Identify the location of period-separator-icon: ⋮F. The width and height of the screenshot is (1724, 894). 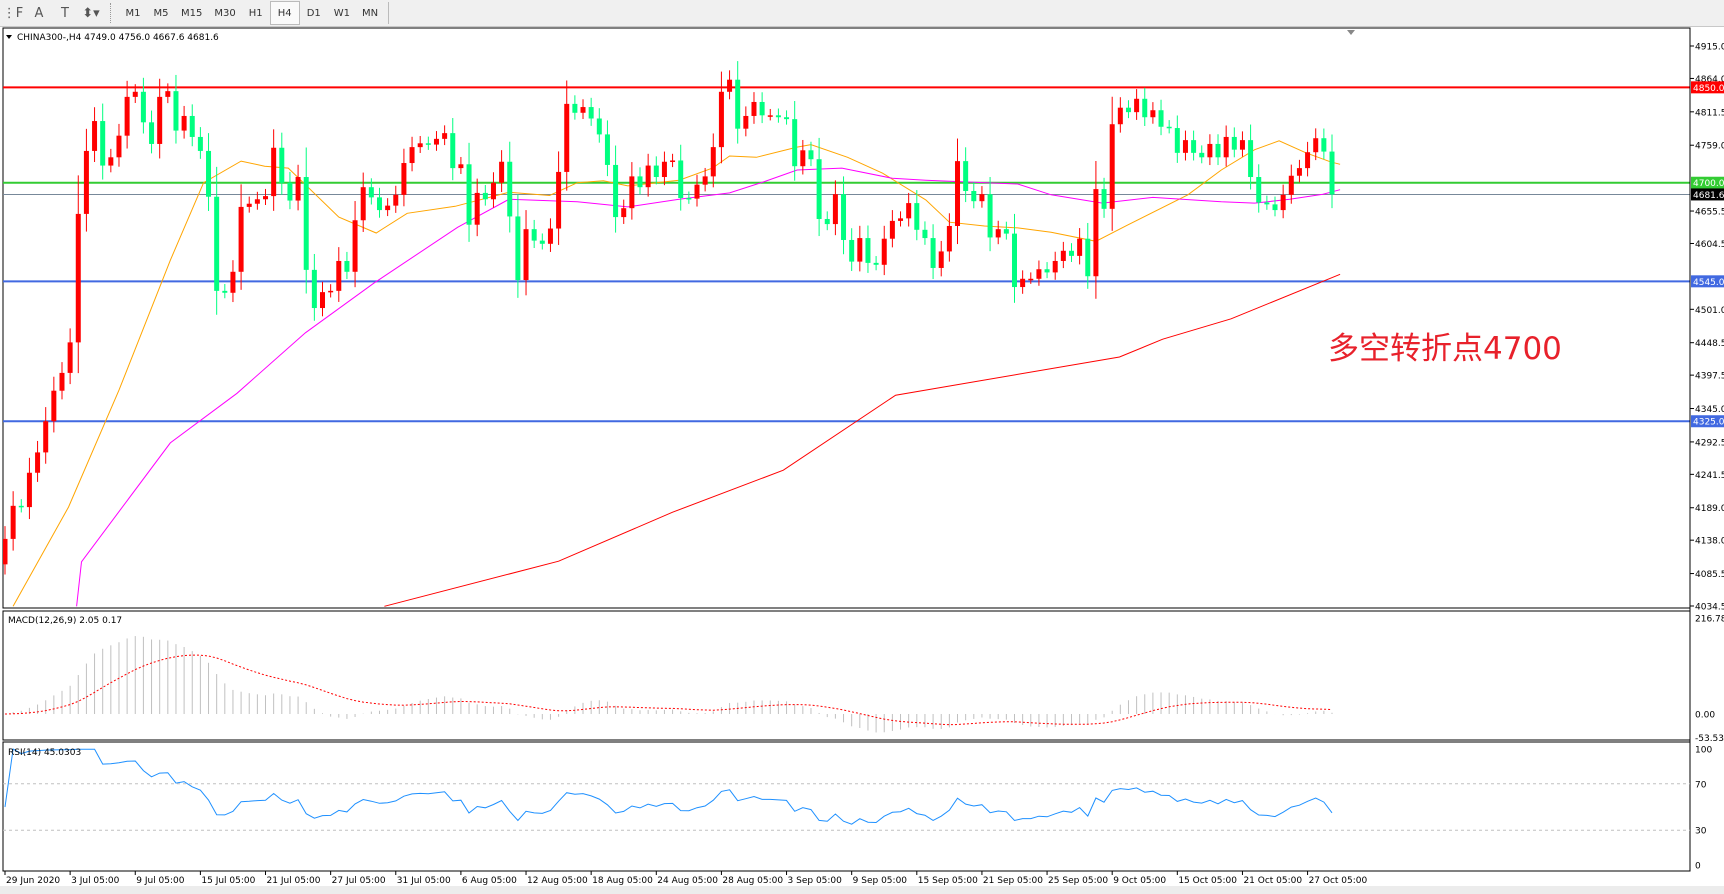
(13, 13).